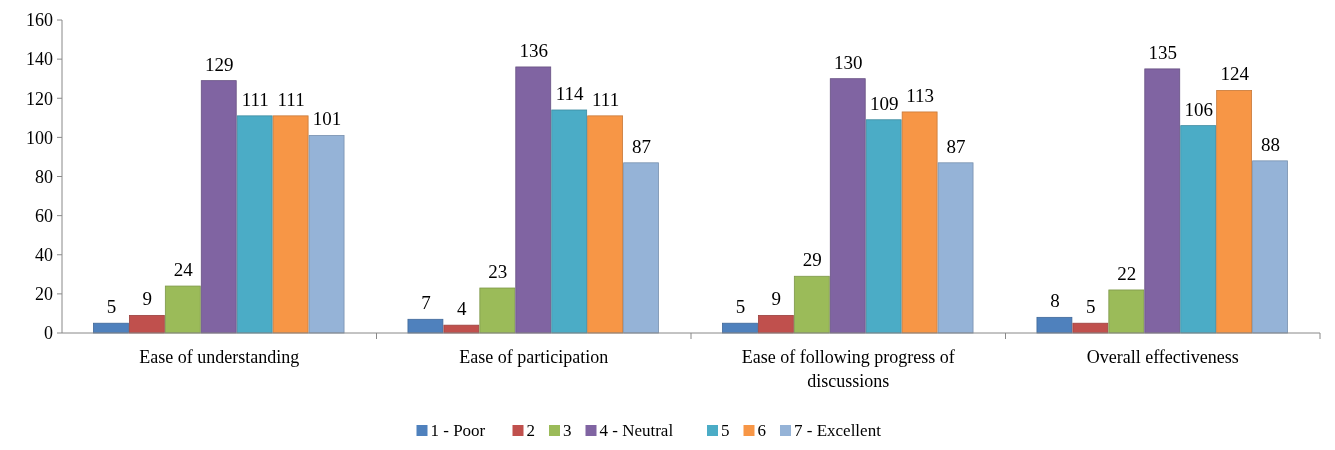 The width and height of the screenshot is (1335, 450). I want to click on data-label: 114, so click(570, 93).